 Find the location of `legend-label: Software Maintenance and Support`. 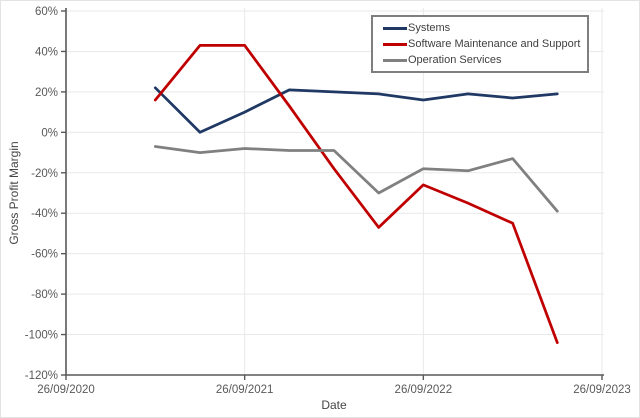

legend-label: Software Maintenance and Support is located at coordinates (494, 43).